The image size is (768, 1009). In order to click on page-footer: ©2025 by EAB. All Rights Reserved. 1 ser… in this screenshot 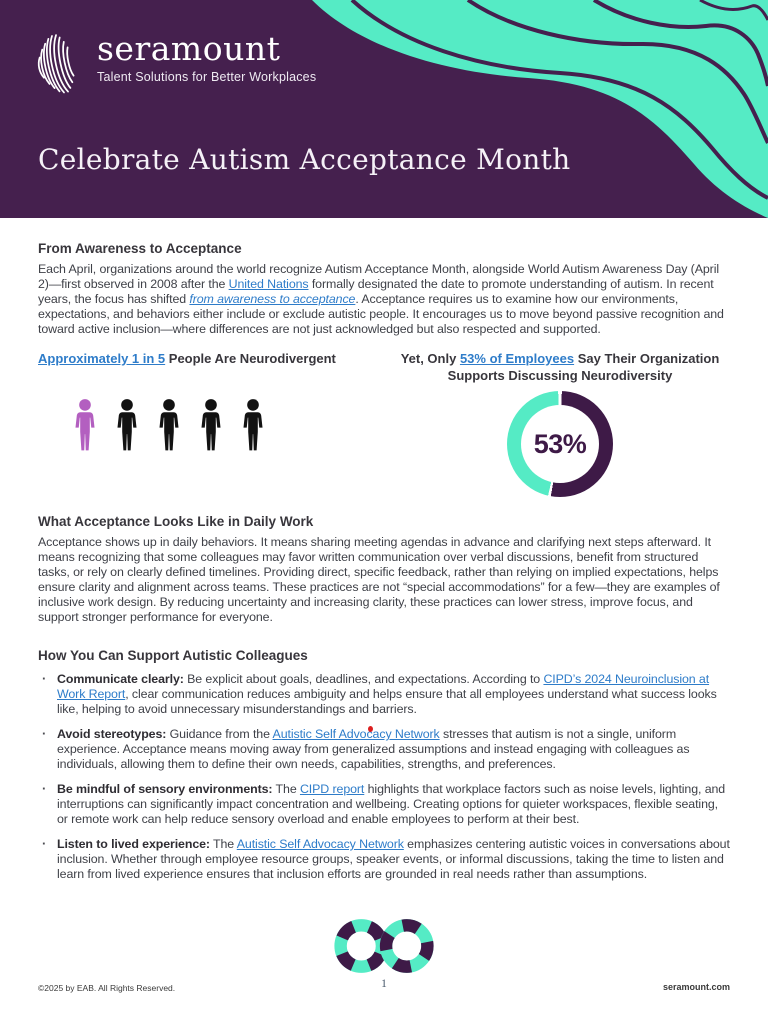, I will do `click(384, 988)`.